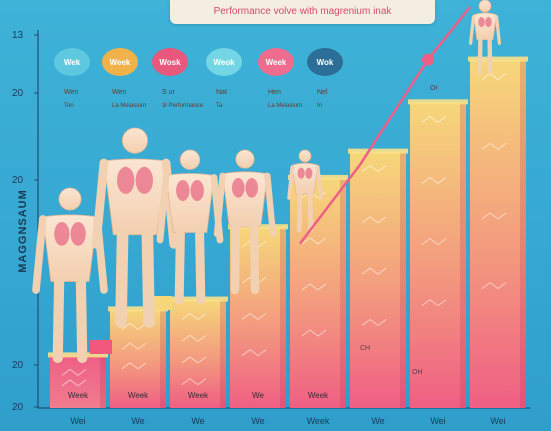 The image size is (551, 431). What do you see at coordinates (258, 395) in the screenshot?
I see `bar-label: We` at bounding box center [258, 395].